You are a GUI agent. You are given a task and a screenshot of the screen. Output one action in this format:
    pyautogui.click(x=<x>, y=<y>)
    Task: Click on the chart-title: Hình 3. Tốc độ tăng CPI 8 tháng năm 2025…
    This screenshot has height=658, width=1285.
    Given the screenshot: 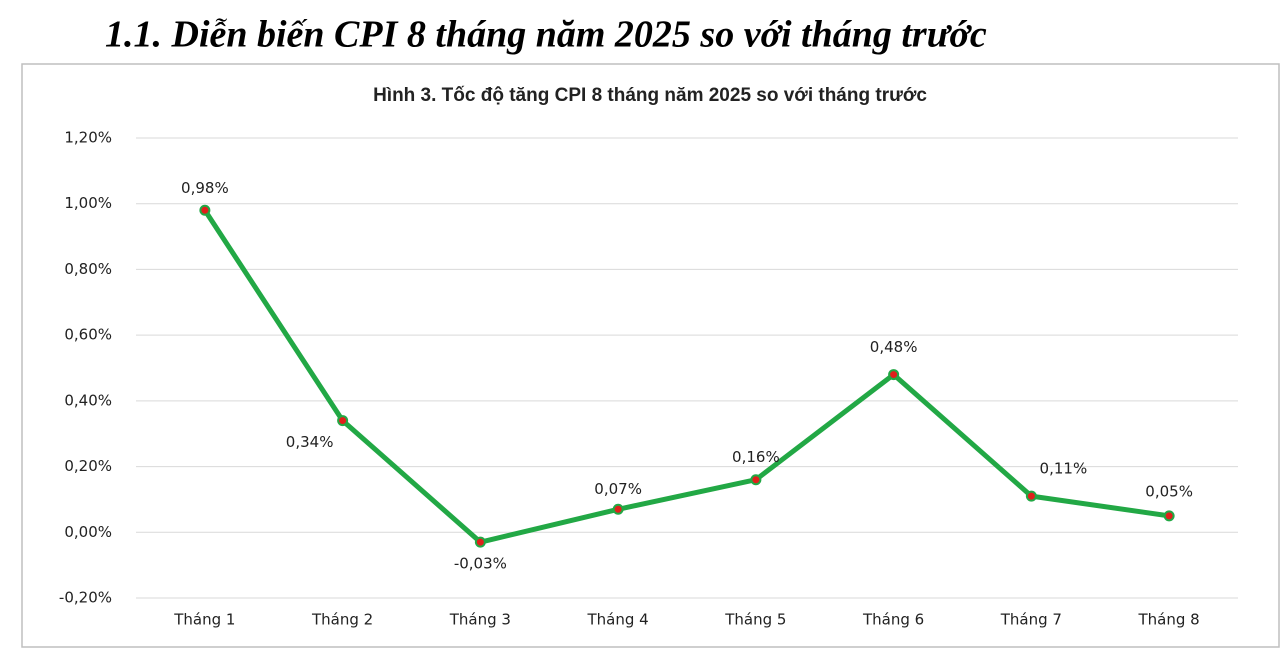 What is the action you would take?
    pyautogui.click(x=650, y=95)
    